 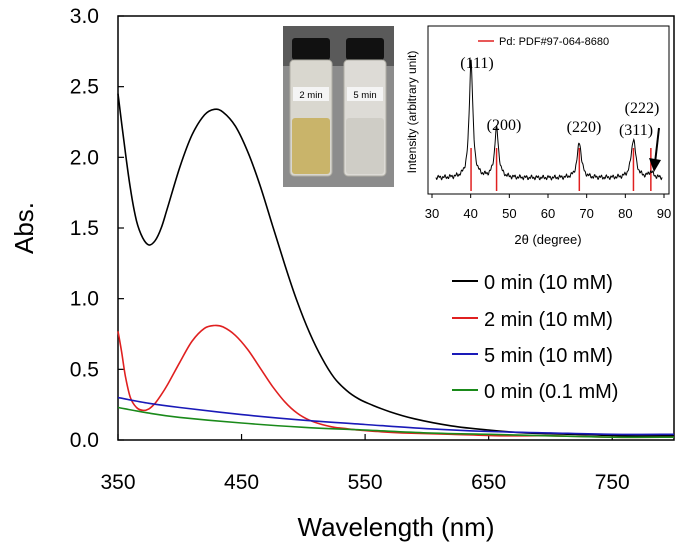 What do you see at coordinates (488, 482) in the screenshot?
I see `x-tick-label: 650` at bounding box center [488, 482].